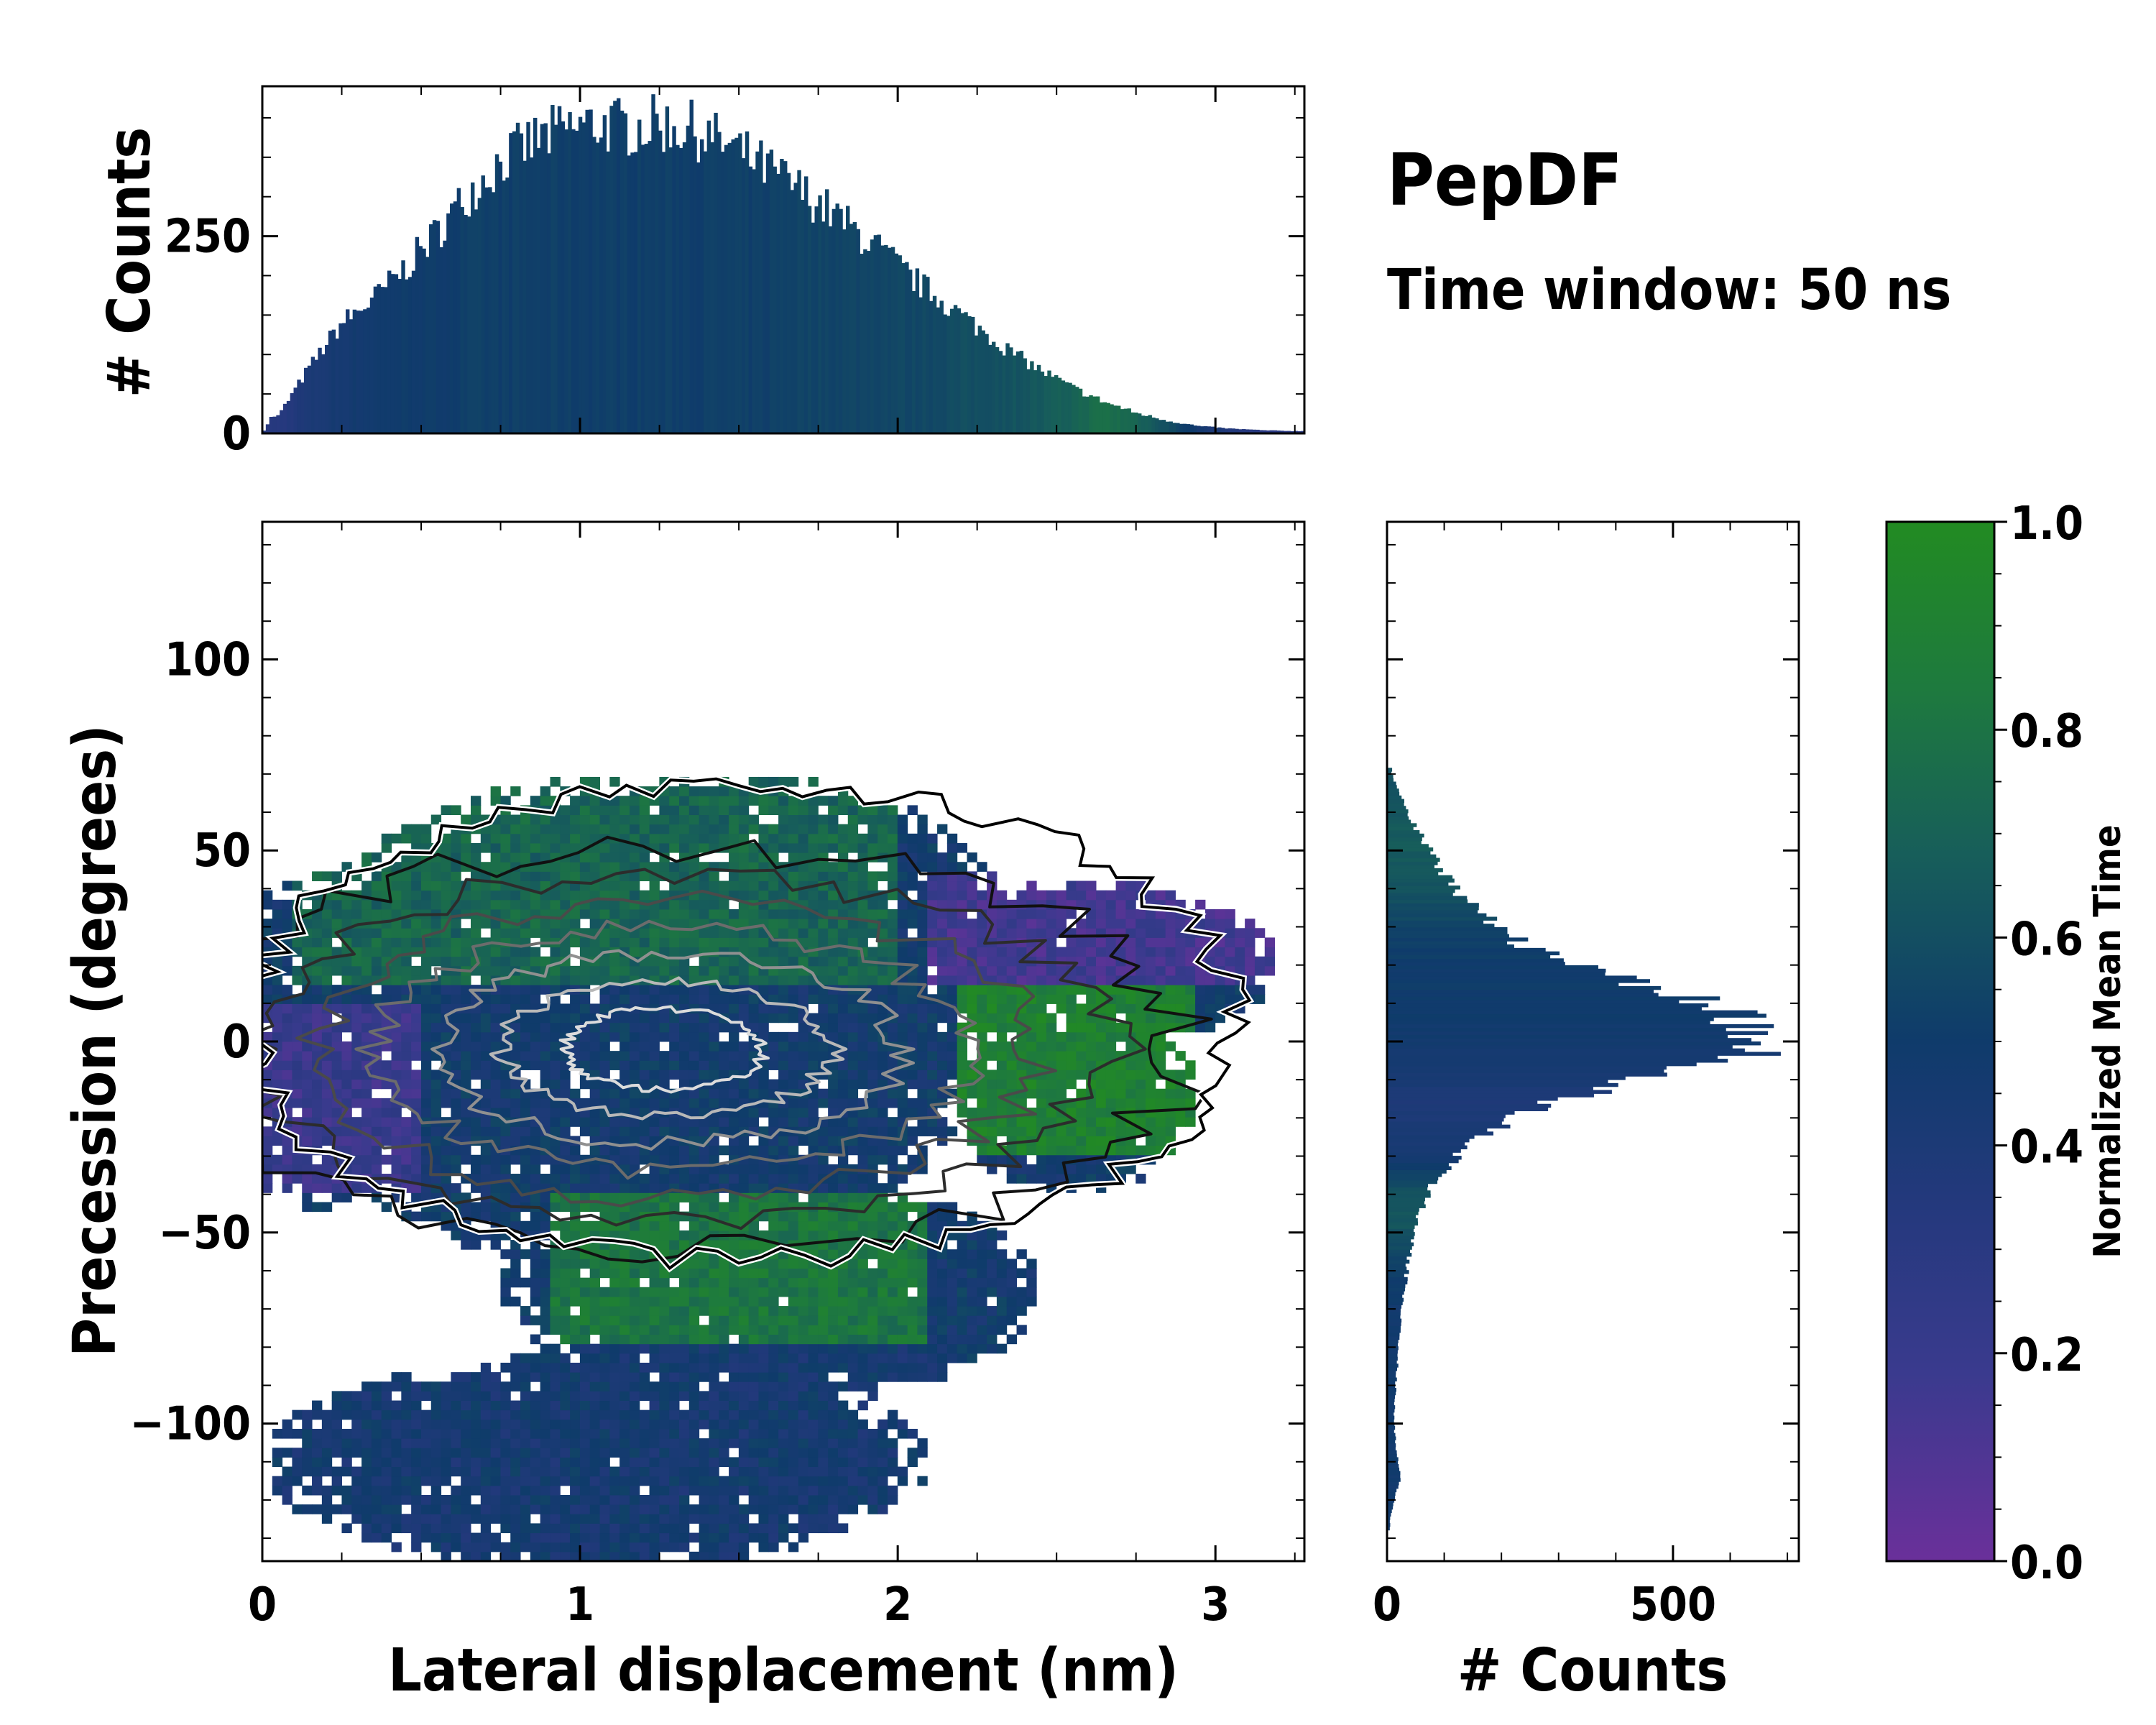 Image resolution: width=2156 pixels, height=1725 pixels. Describe the element at coordinates (1669, 290) in the screenshot. I see `chart-subtitle: Time window: 50 ns` at that location.